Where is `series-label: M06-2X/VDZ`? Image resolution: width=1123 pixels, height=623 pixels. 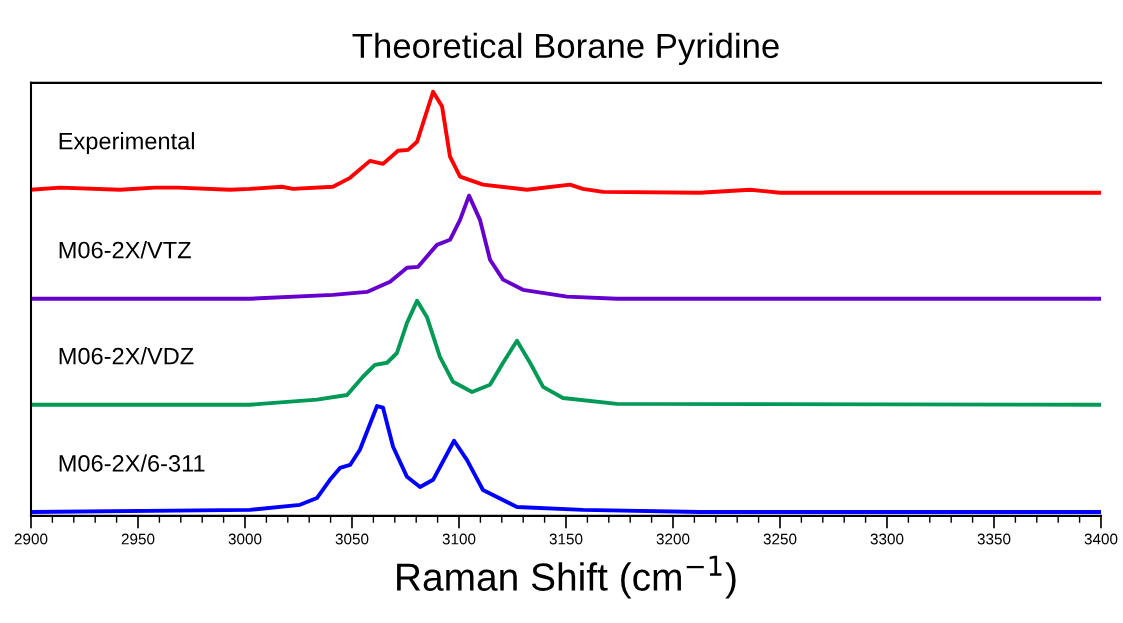 series-label: M06-2X/VDZ is located at coordinates (126, 356).